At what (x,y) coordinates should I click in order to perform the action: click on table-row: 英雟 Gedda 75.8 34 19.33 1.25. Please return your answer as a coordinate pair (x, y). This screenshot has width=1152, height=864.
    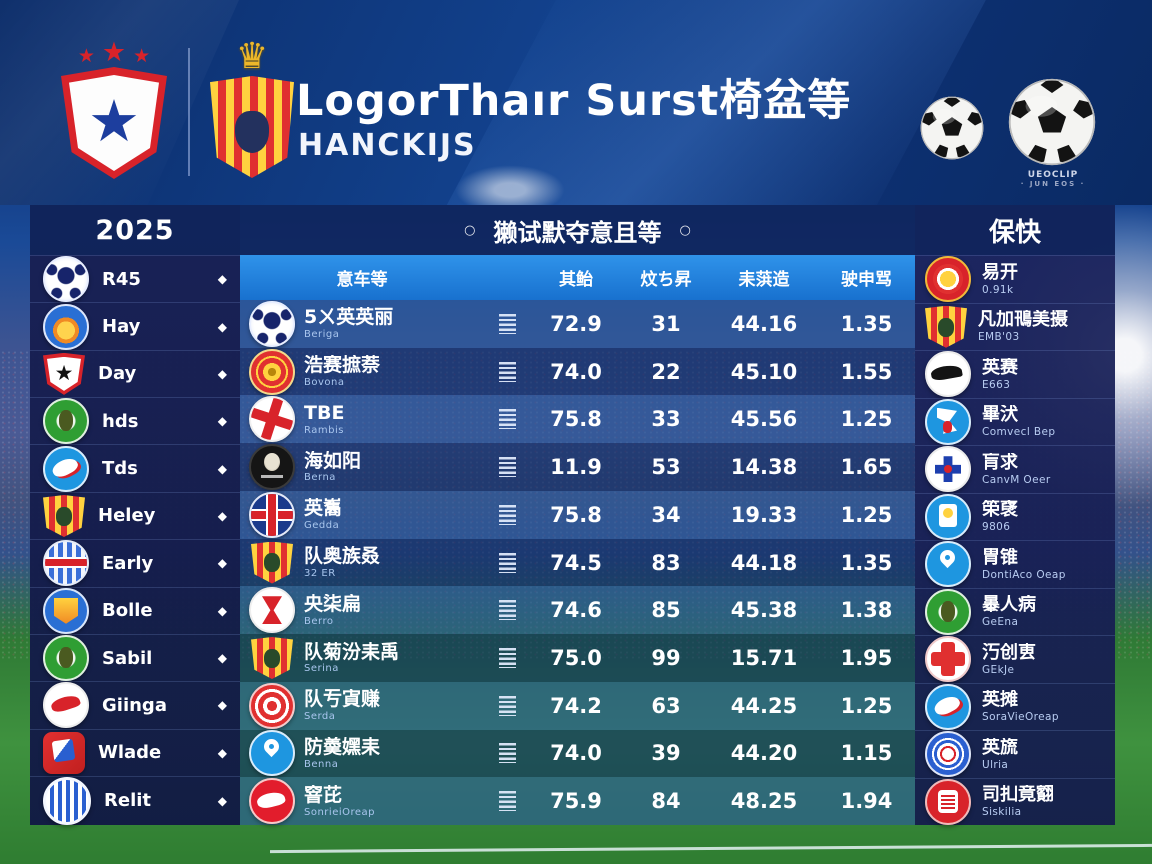
    Looking at the image, I should click on (577, 514).